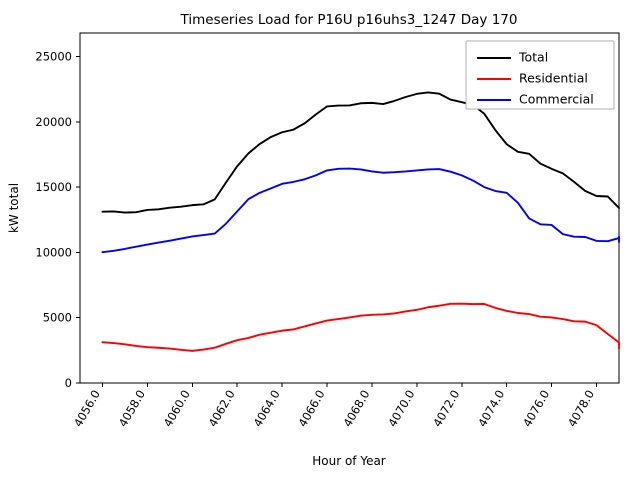 The height and width of the screenshot is (480, 640). What do you see at coordinates (53, 122) in the screenshot?
I see `y-tick-label: 20000` at bounding box center [53, 122].